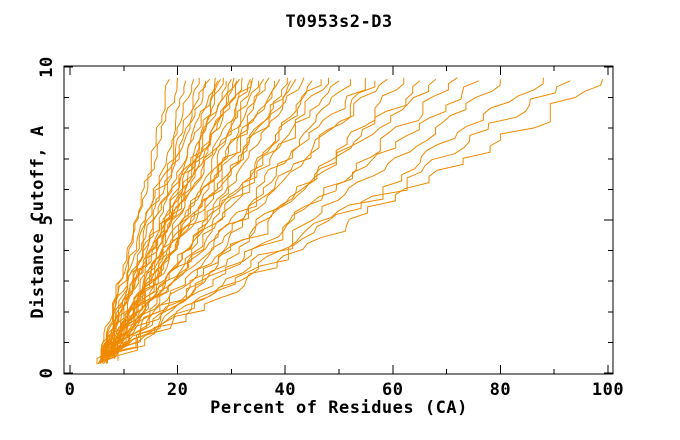 The height and width of the screenshot is (440, 680). What do you see at coordinates (392, 390) in the screenshot?
I see `x-tick-label: 60` at bounding box center [392, 390].